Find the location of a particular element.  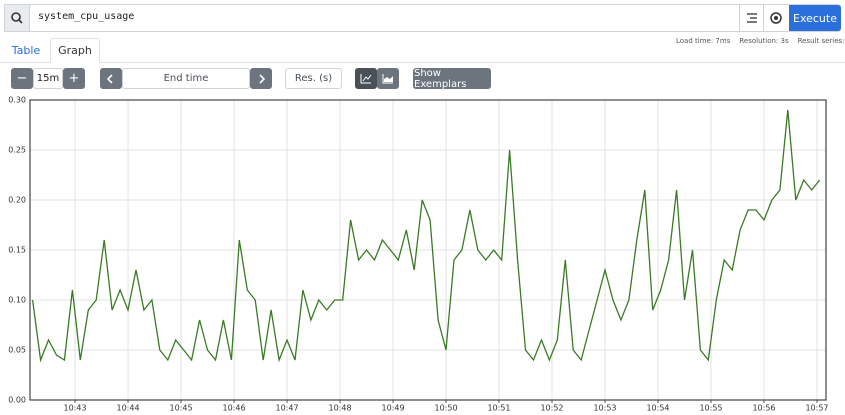

back-button is located at coordinates (111, 78).